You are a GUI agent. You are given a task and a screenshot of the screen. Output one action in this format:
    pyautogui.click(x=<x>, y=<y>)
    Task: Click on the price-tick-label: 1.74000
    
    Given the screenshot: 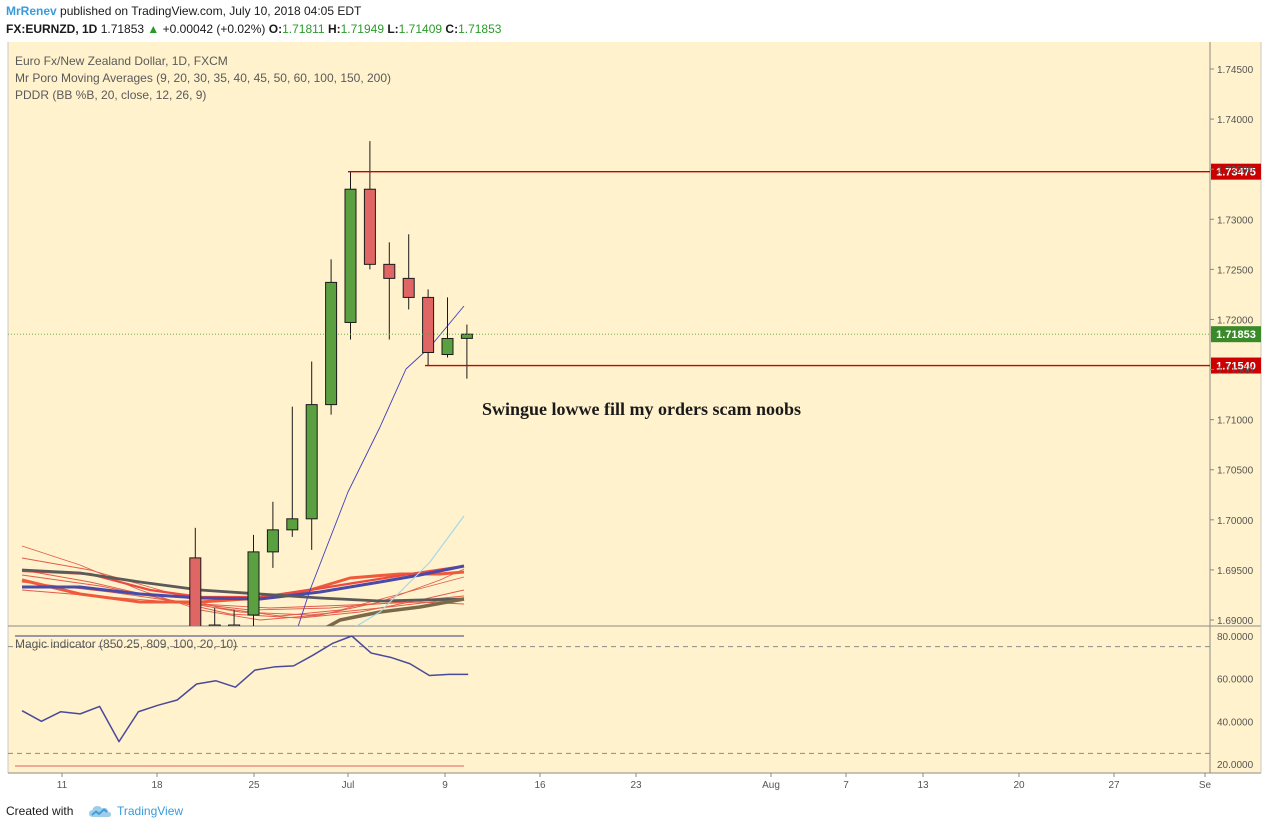 What is the action you would take?
    pyautogui.click(x=1235, y=120)
    